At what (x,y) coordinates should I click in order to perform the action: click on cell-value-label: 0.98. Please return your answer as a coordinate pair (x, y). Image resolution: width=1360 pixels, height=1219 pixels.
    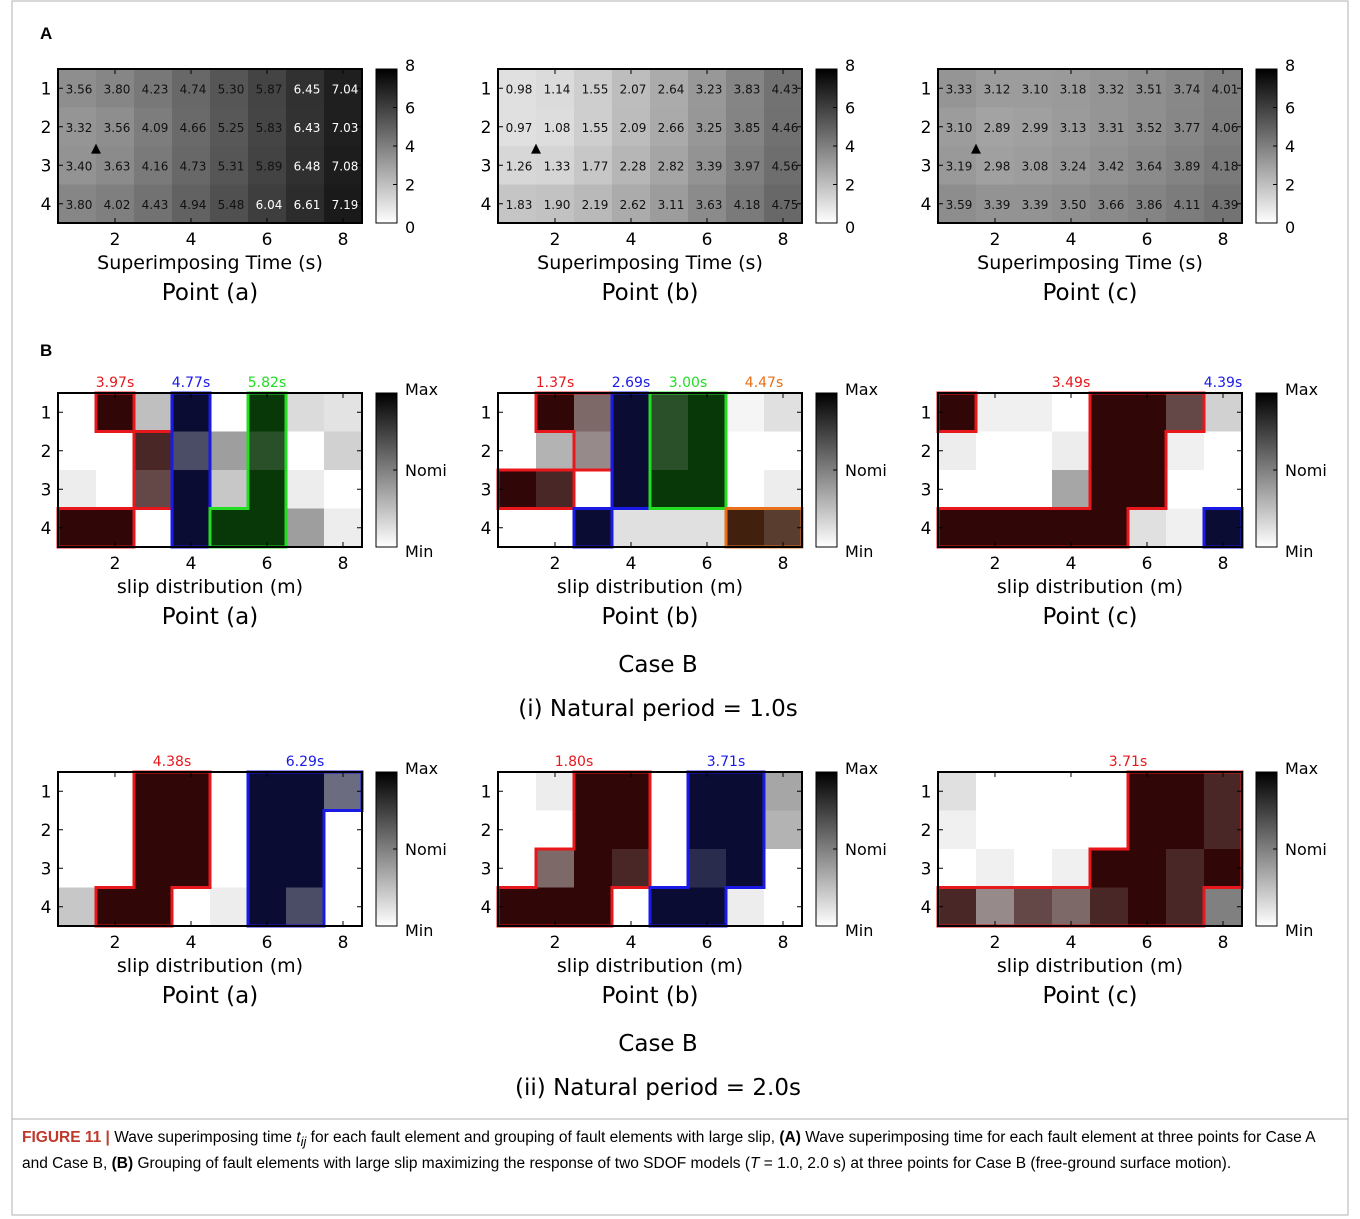
    Looking at the image, I should click on (519, 89).